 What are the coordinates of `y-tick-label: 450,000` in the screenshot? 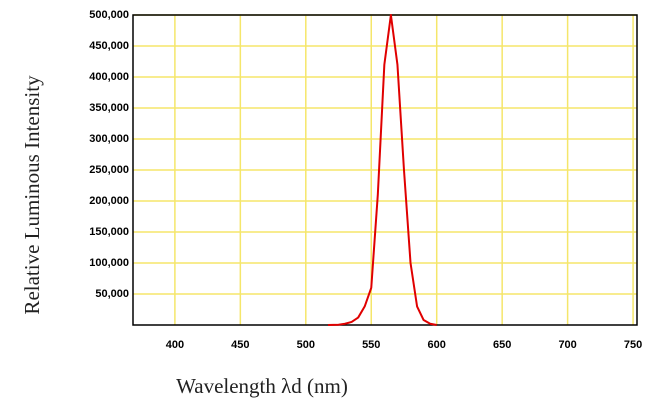 It's located at (109, 46).